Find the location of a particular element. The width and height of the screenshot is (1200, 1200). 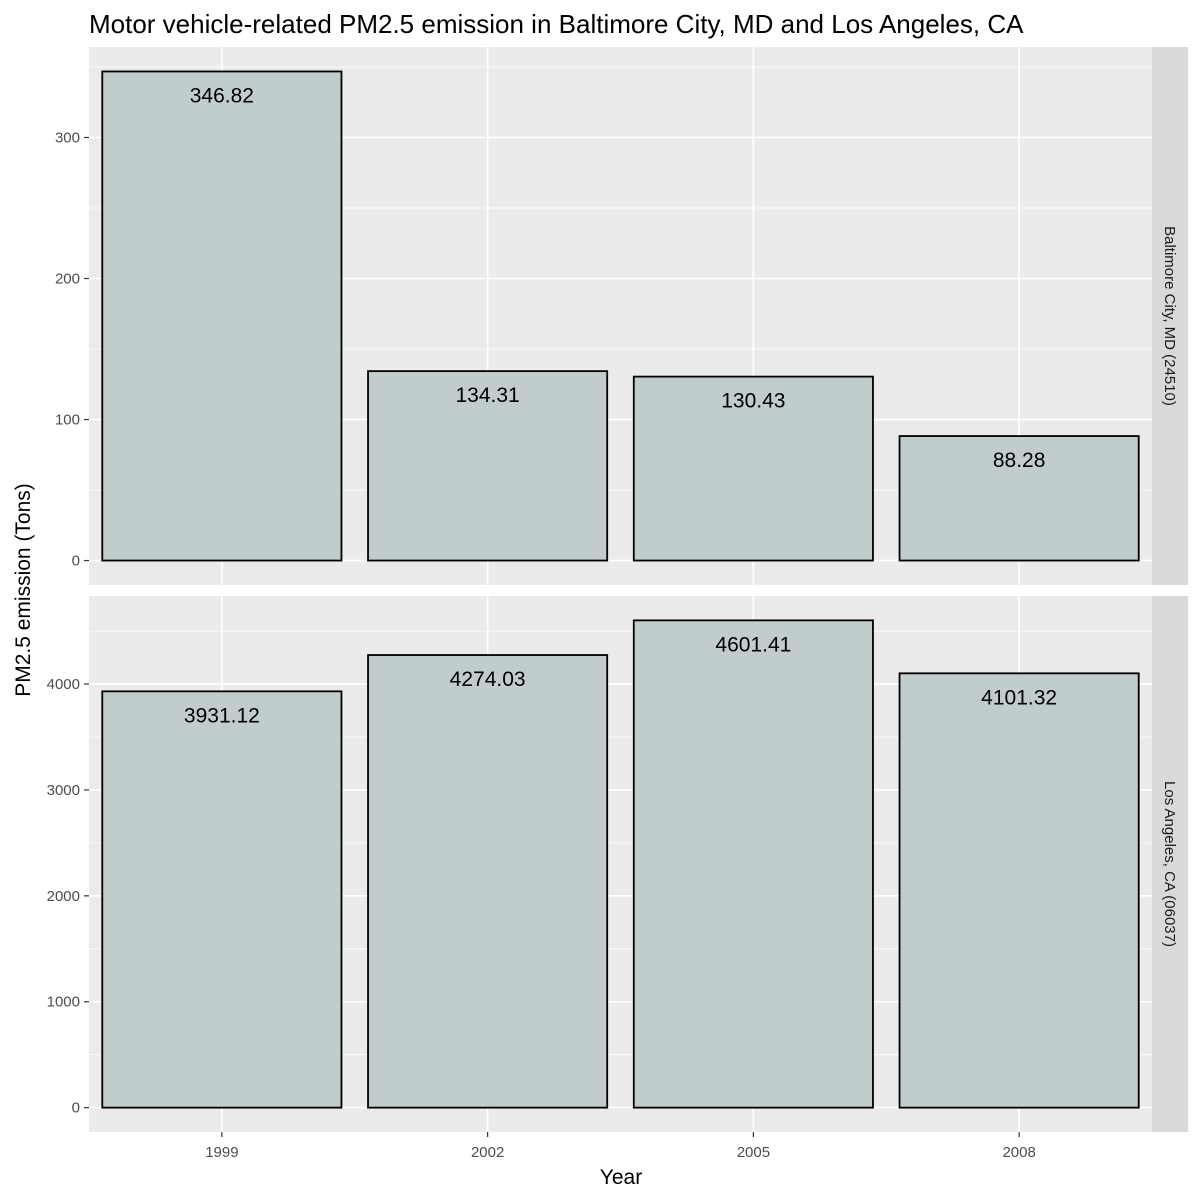

facet-strip-label: Los Angeles, CA (06037) is located at coordinates (1169, 864).